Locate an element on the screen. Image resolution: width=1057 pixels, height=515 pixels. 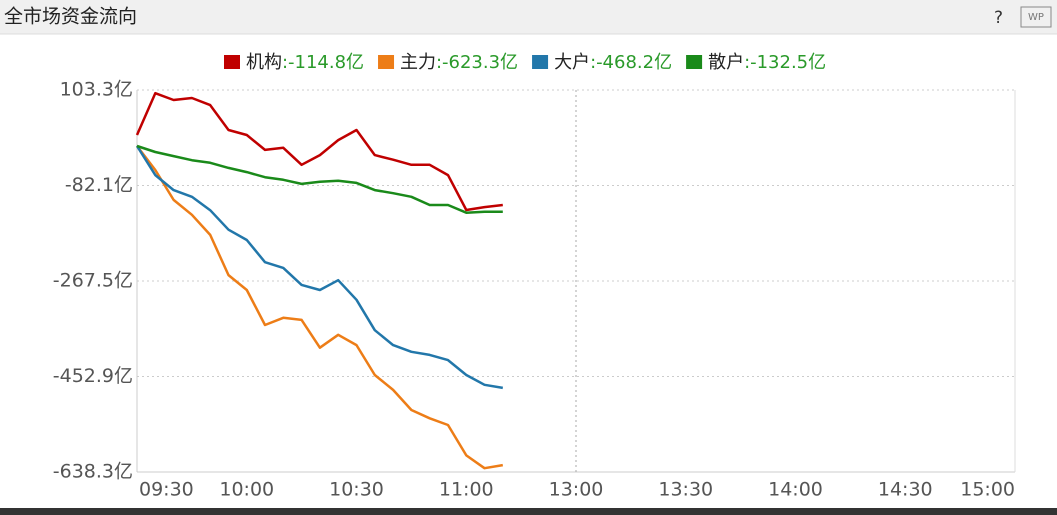
chart-title: 全市场资金流向 is located at coordinates (70, 17).